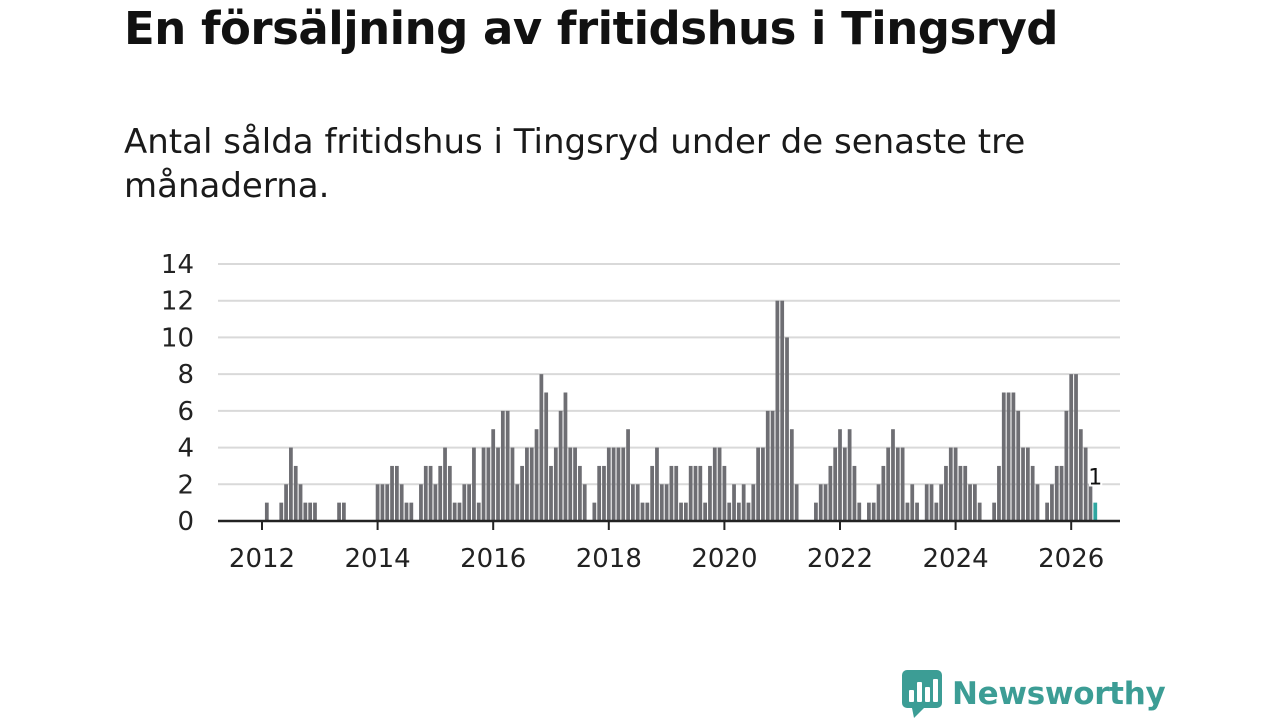  Describe the element at coordinates (185, 522) in the screenshot. I see `y-tick-label: 0` at that location.